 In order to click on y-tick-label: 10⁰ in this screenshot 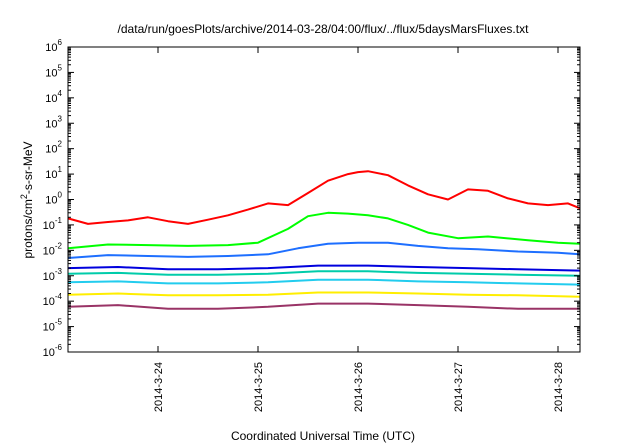, I will do `click(53, 199)`.